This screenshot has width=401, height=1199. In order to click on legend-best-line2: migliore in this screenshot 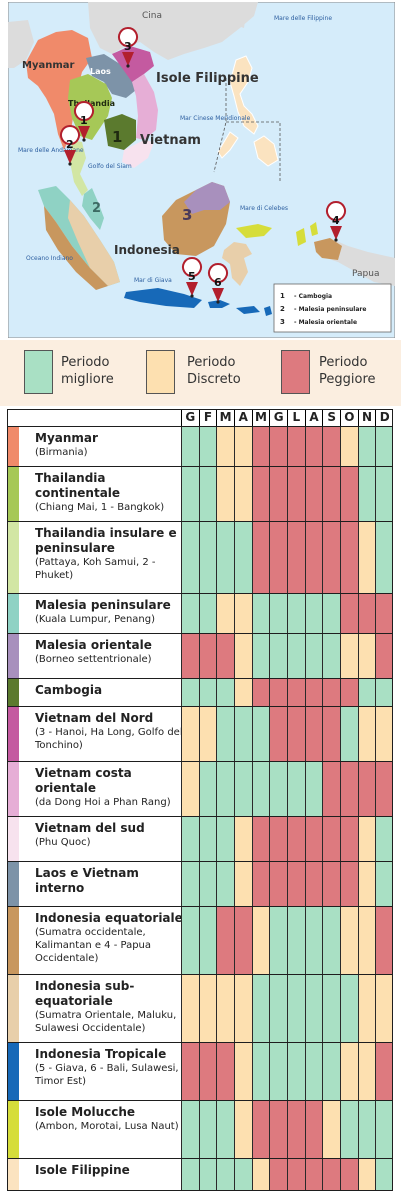, I will do `click(87, 379)`.